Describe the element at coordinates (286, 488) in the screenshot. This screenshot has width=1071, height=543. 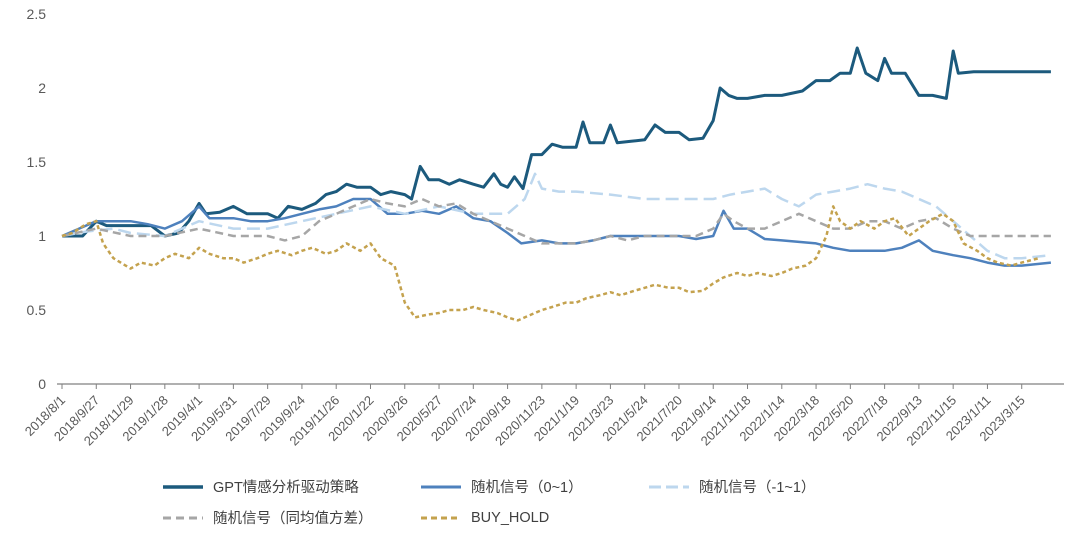
I see `legend-label-gpt-strategy: GPT情感分析驱动策略` at that location.